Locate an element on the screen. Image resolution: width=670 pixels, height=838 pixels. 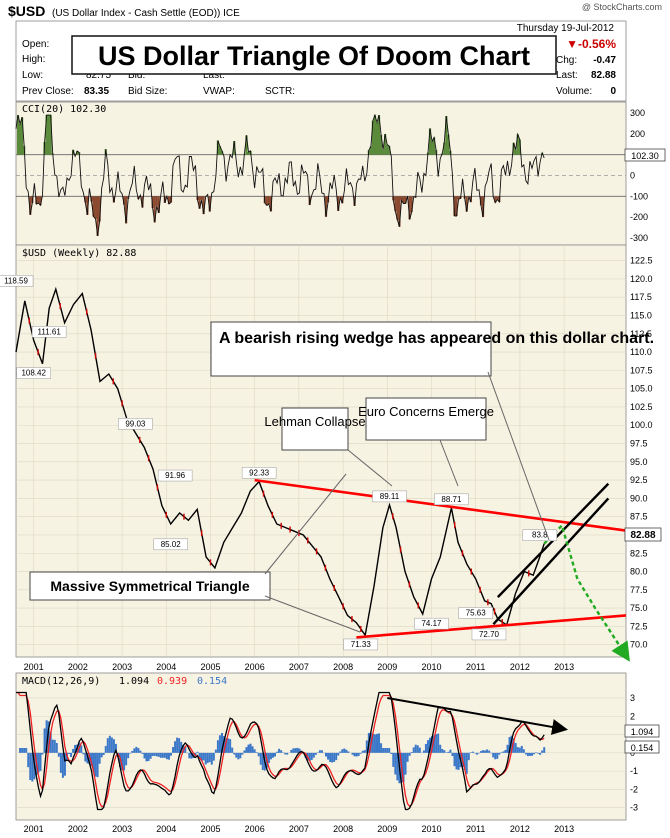
point-label: 71.33 is located at coordinates (361, 644).